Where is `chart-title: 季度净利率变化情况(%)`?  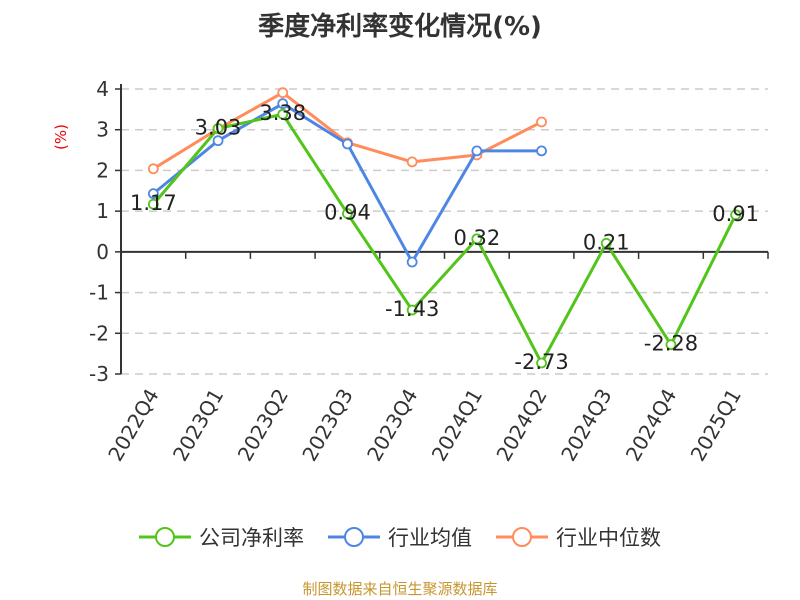
chart-title: 季度净利率变化情况(%) is located at coordinates (400, 27).